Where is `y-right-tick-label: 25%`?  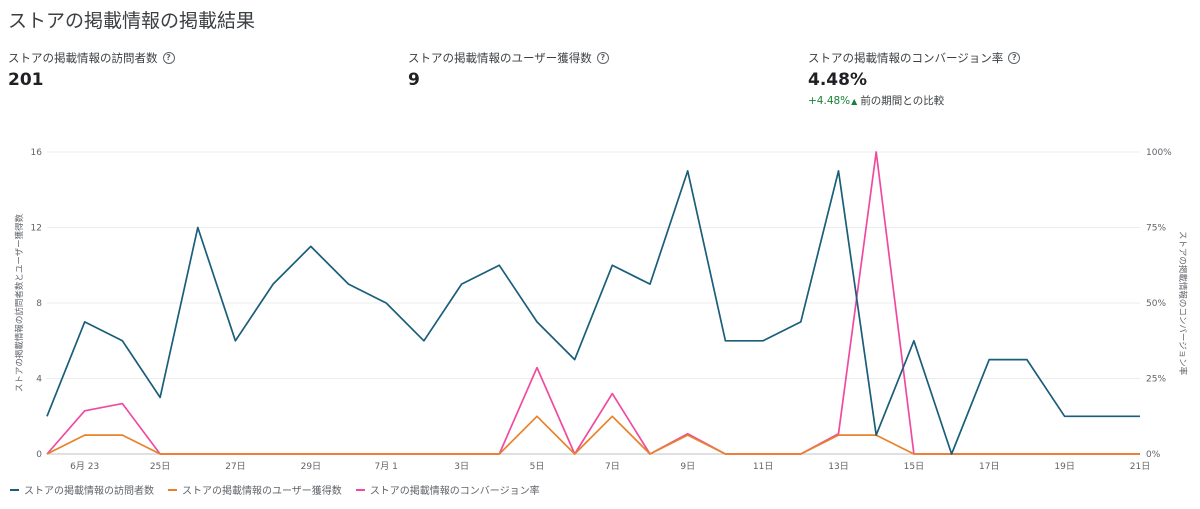 y-right-tick-label: 25% is located at coordinates (1156, 380).